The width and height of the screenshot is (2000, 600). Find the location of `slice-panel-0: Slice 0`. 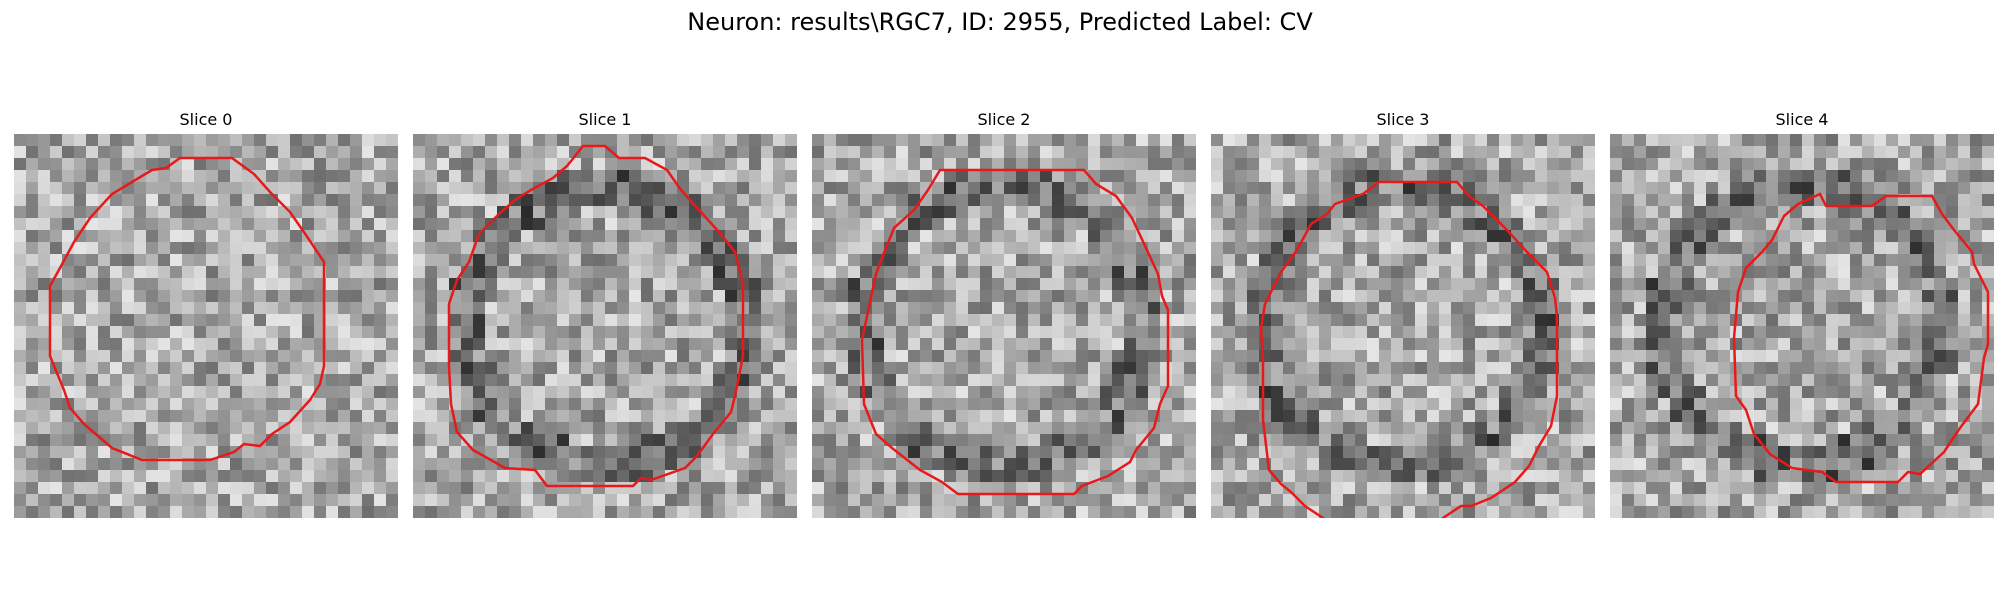

slice-panel-0: Slice 0 is located at coordinates (206, 313).